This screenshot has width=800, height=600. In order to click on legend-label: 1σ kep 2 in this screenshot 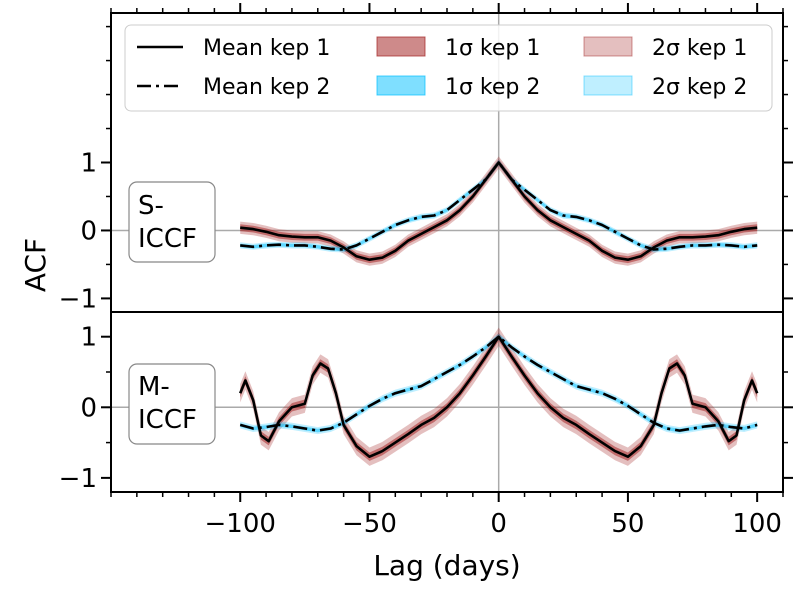, I will do `click(492, 87)`.